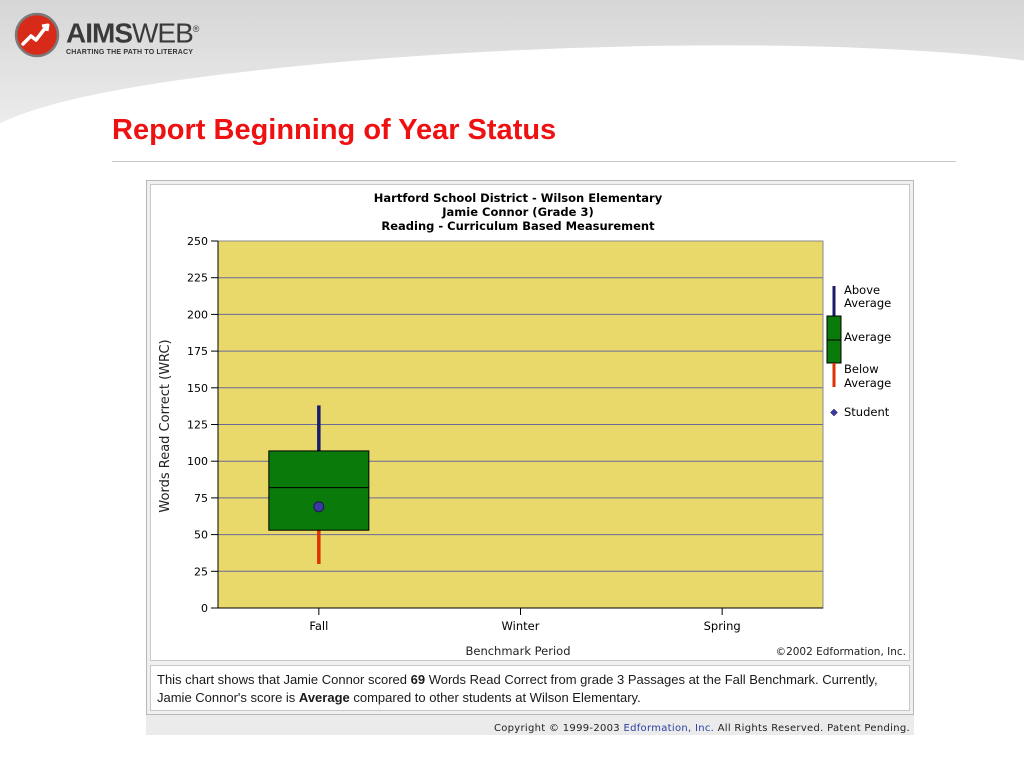 The height and width of the screenshot is (768, 1024). Describe the element at coordinates (99, 33) in the screenshot. I see `logo-name-bold: AIMS` at that location.